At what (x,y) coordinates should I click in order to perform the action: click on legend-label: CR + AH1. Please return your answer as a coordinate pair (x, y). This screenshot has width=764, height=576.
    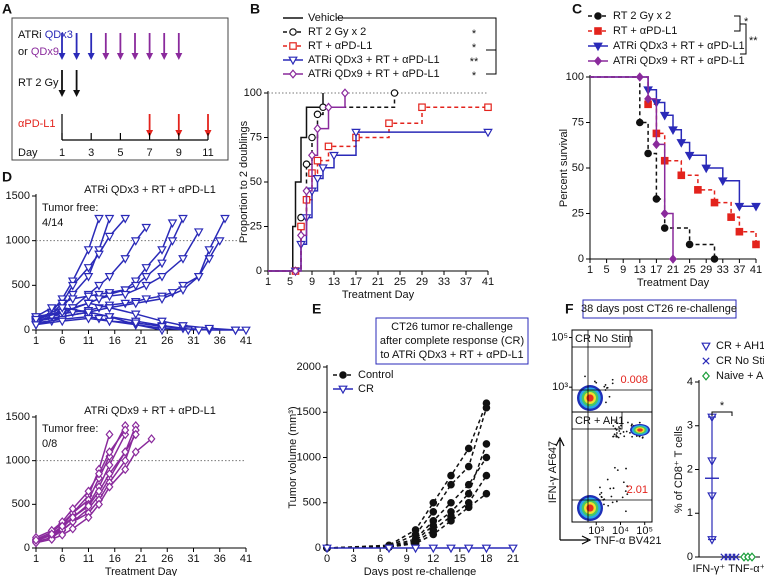
    Looking at the image, I should click on (740, 346).